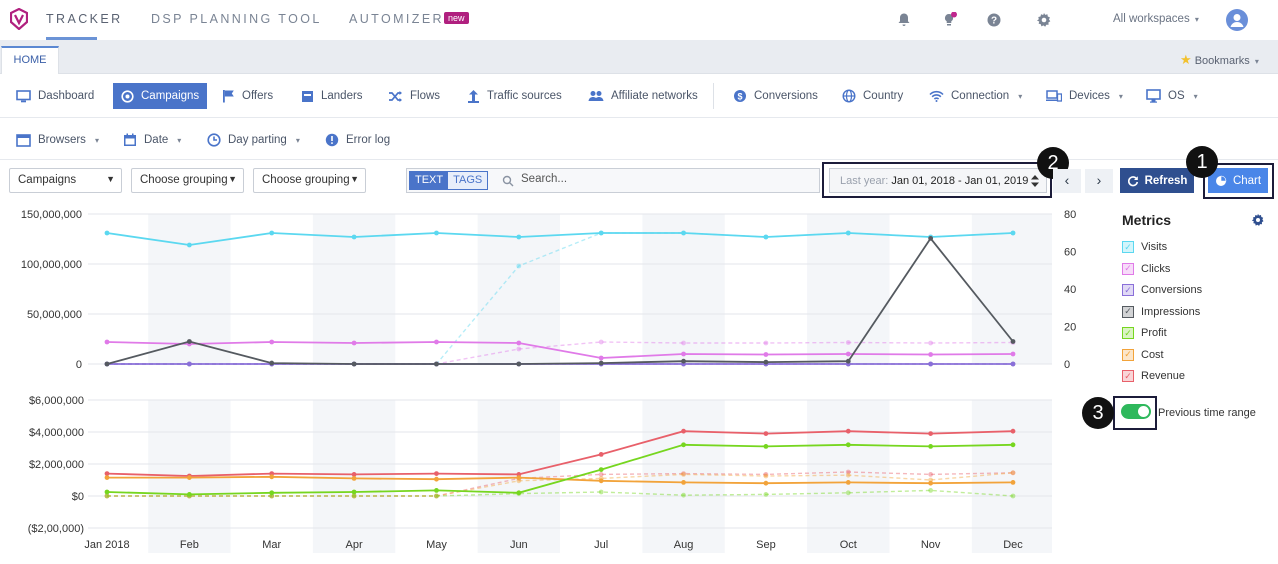 This screenshot has height=564, width=1278. Describe the element at coordinates (1136, 411) in the screenshot. I see `previous-time-range-toggle` at that location.